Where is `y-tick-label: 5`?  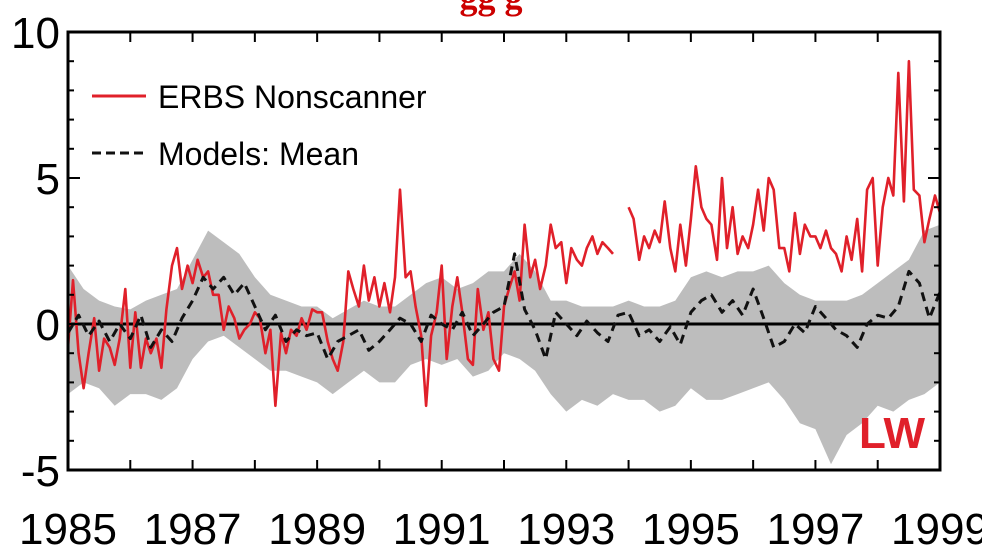 y-tick-label: 5 is located at coordinates (48, 179).